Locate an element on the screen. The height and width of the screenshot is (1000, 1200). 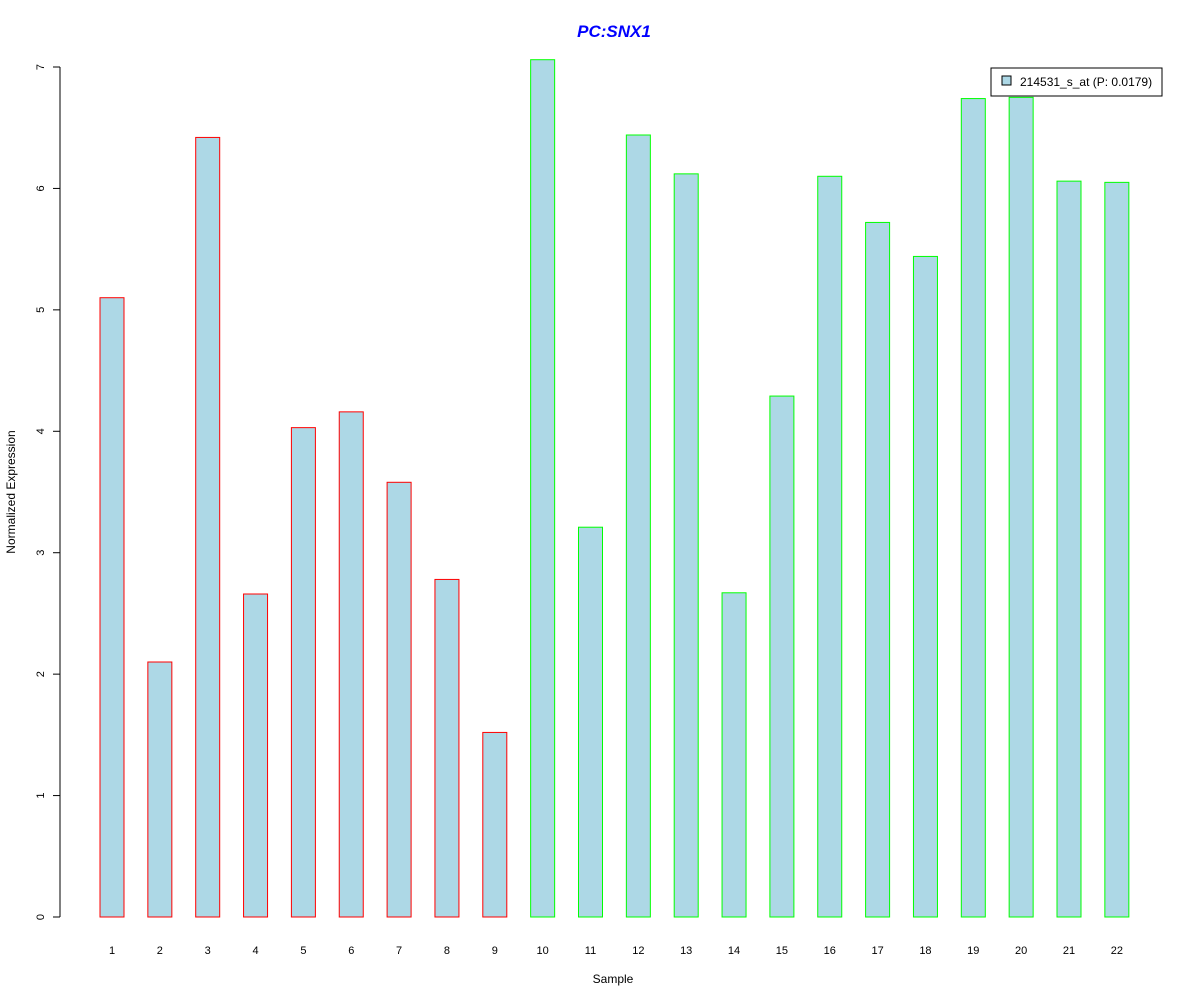
legend: 214531_s_at (P: 0.0179) is located at coordinates (1076, 82).